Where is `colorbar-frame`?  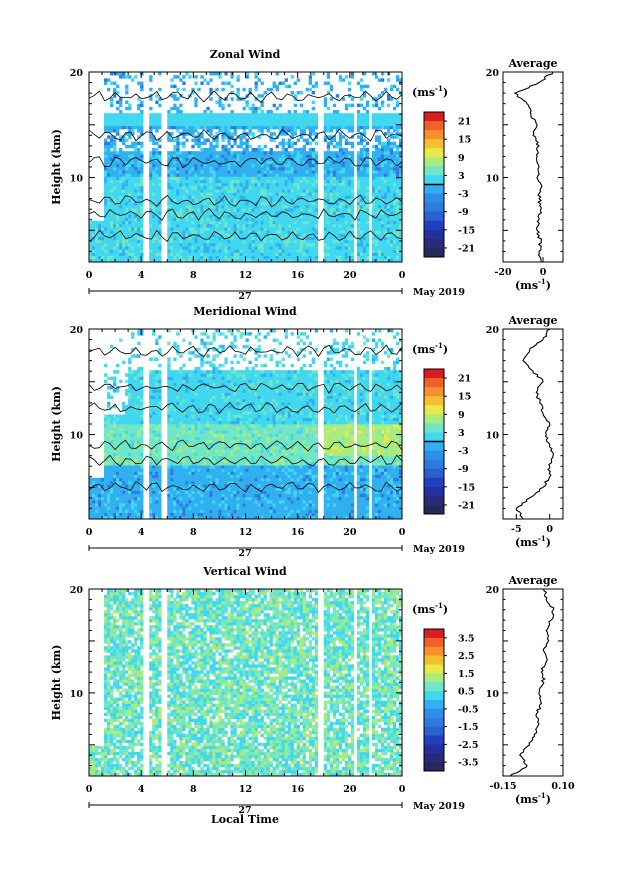 colorbar-frame is located at coordinates (434, 700).